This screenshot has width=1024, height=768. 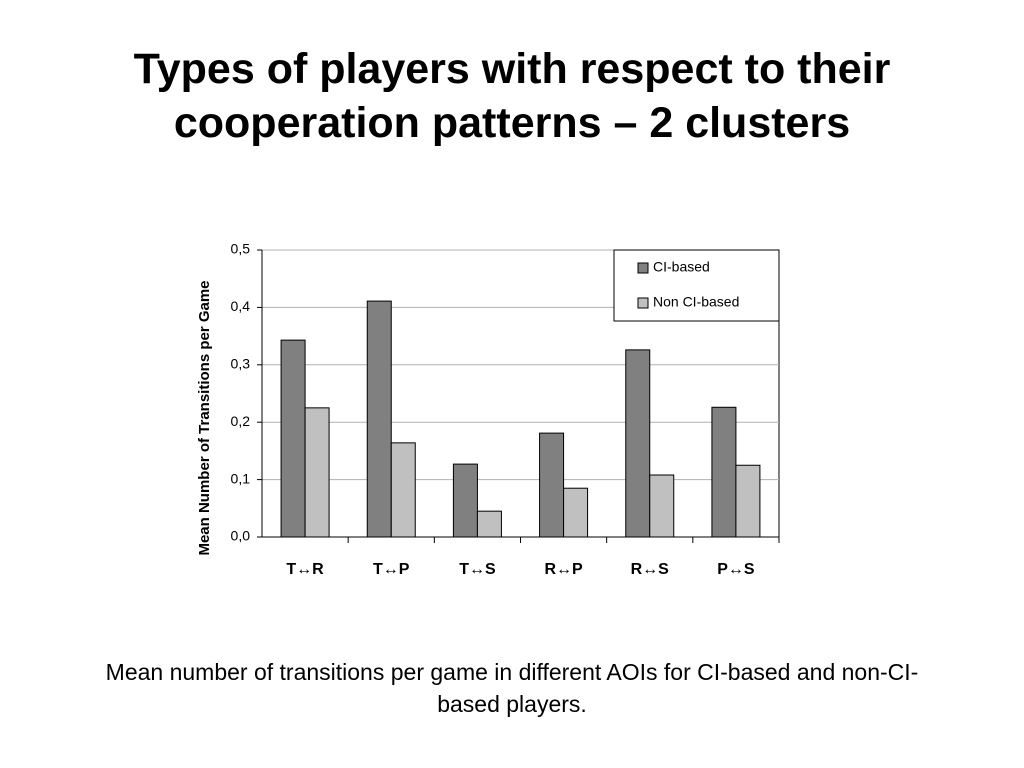 What do you see at coordinates (241, 249) in the screenshot?
I see `y-tick-label: 0,5` at bounding box center [241, 249].